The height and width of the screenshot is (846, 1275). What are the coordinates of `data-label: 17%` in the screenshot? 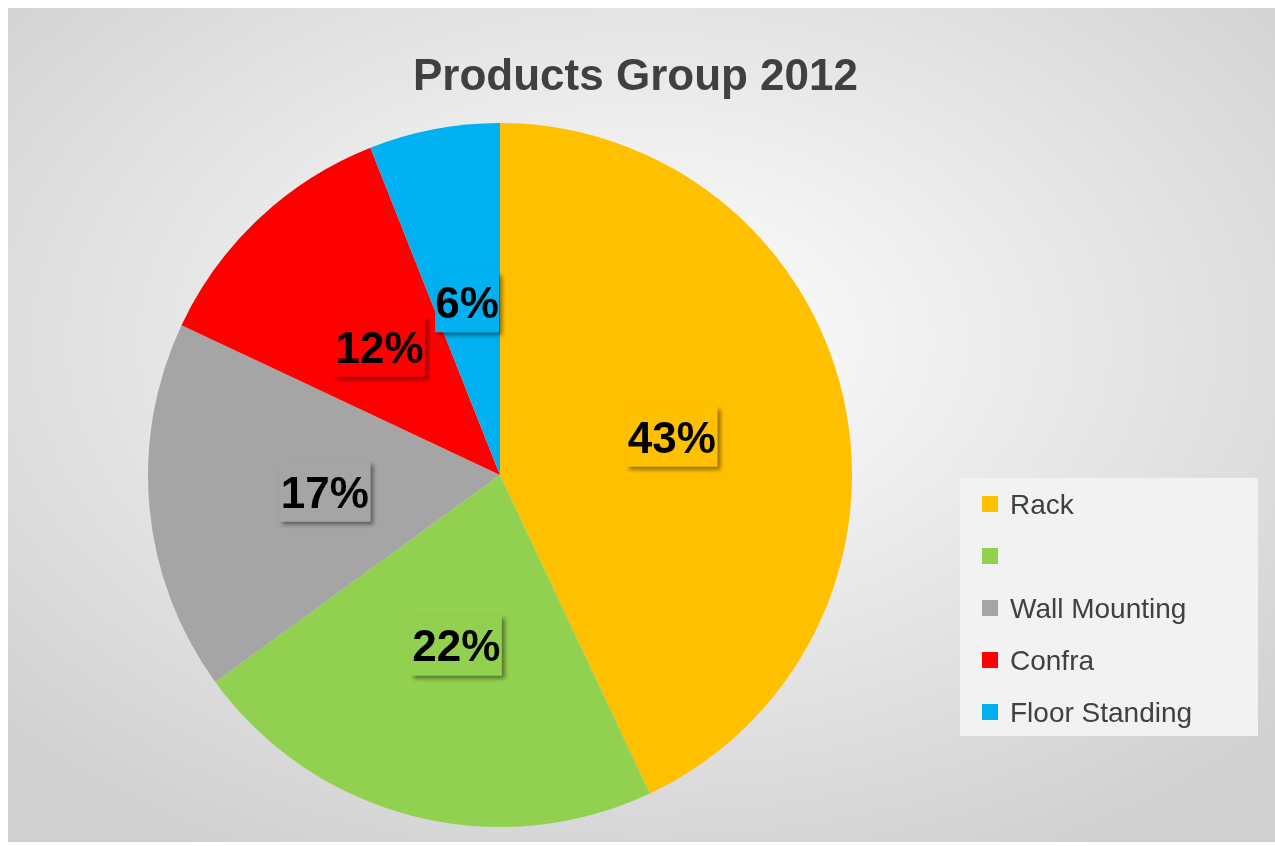 It's located at (324, 492).